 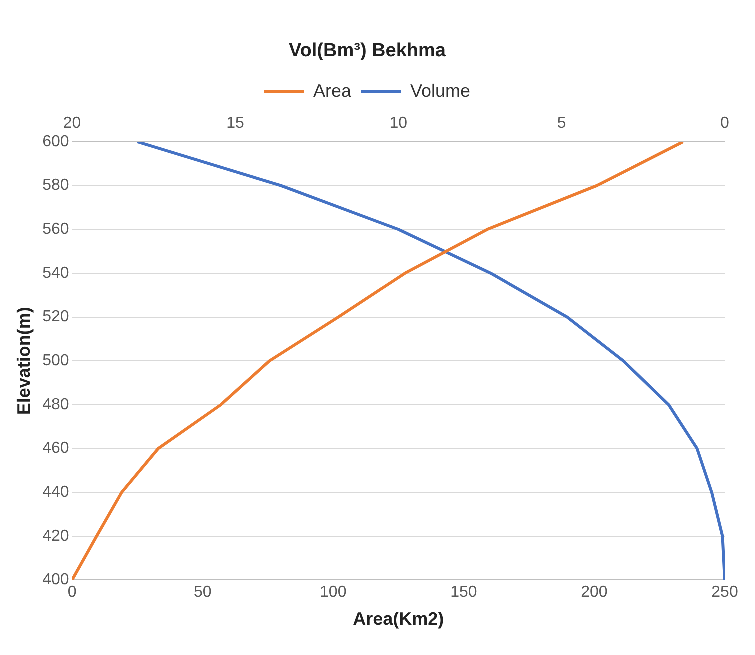 I want to click on legend-label: Volume, so click(x=440, y=90).